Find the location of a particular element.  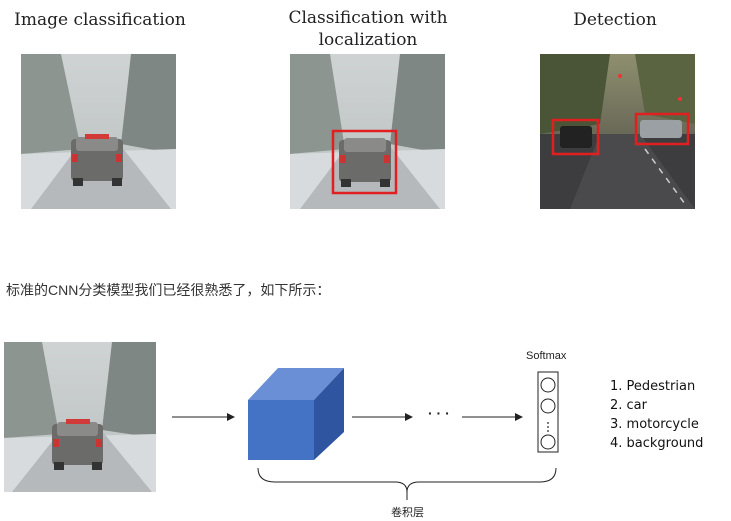

class-item: 1. Pedestrian is located at coordinates (653, 386).